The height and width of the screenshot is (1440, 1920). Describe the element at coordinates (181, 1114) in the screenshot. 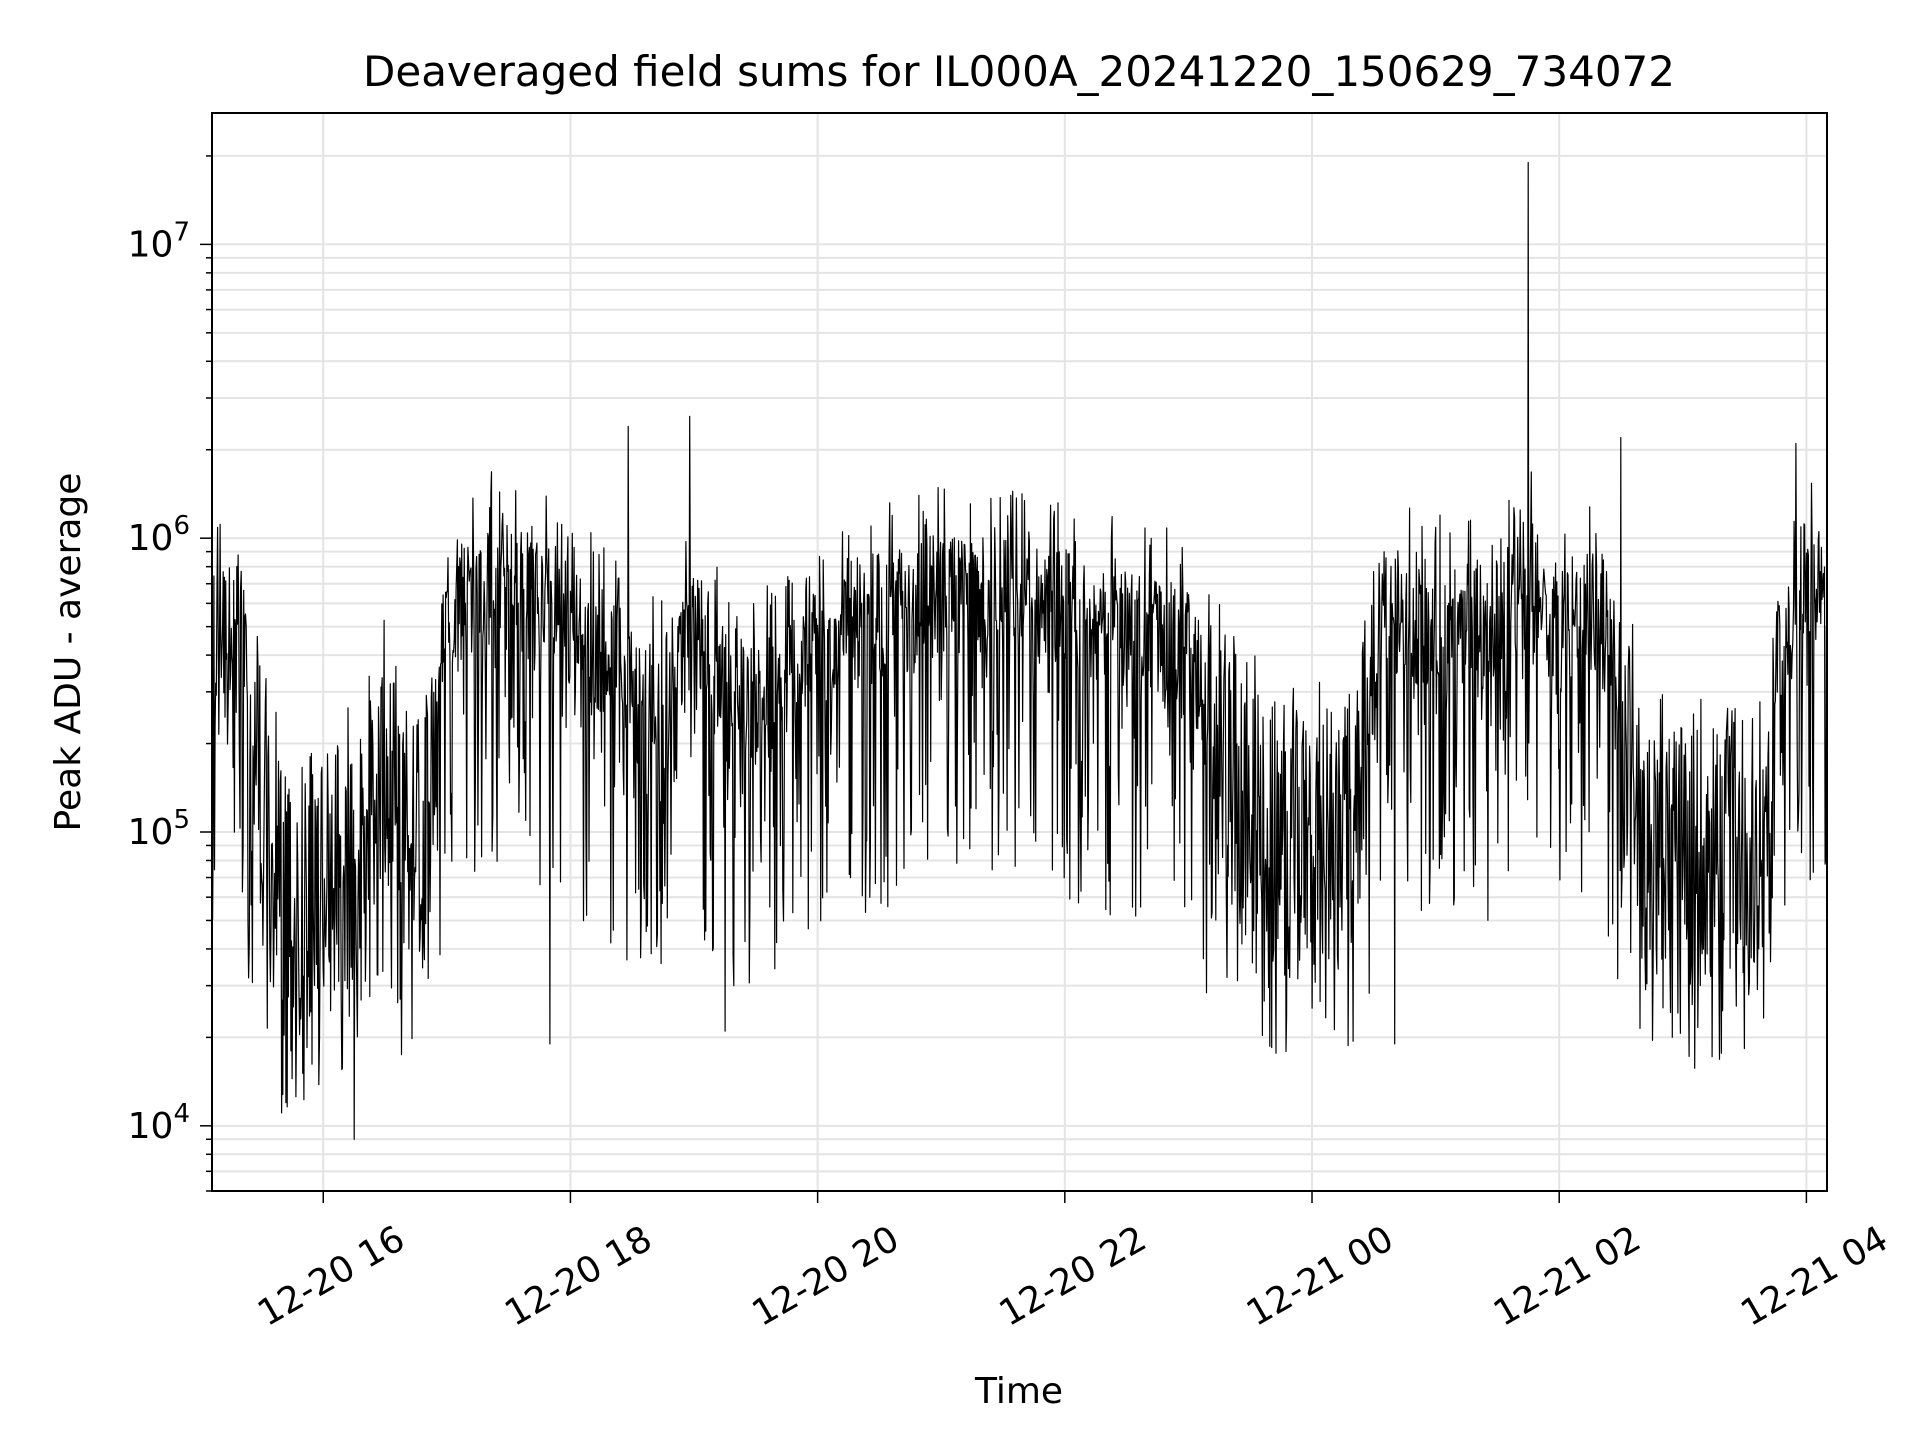

I see `y-tick-exponent: 4` at that location.